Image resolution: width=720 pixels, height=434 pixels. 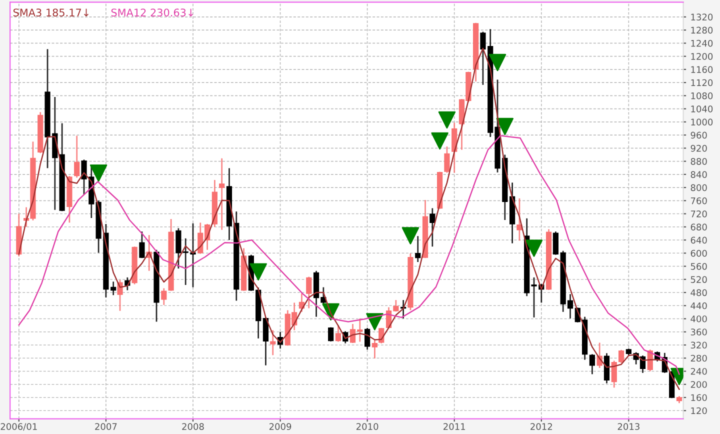 I want to click on x-tick-label: 2013, so click(x=629, y=426).